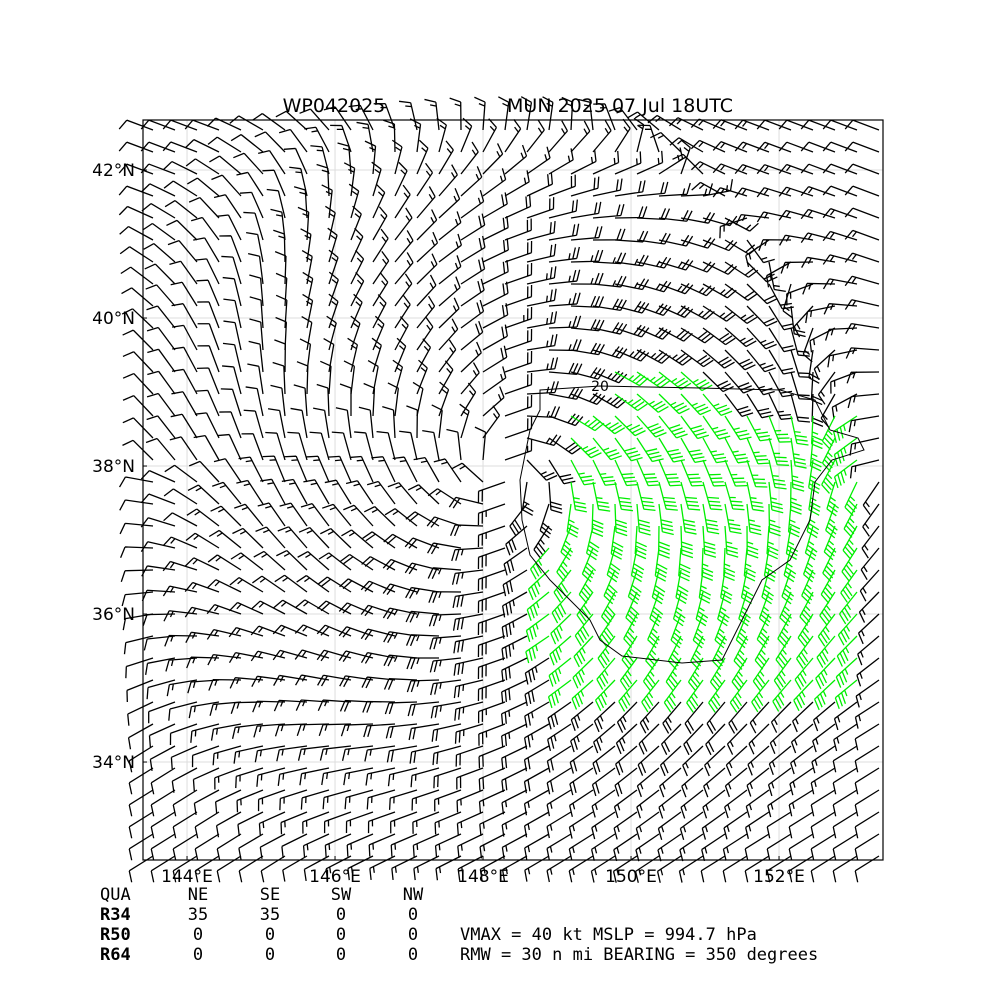 This screenshot has width=1000, height=1004. I want to click on title-left: WP042025, so click(334, 106).